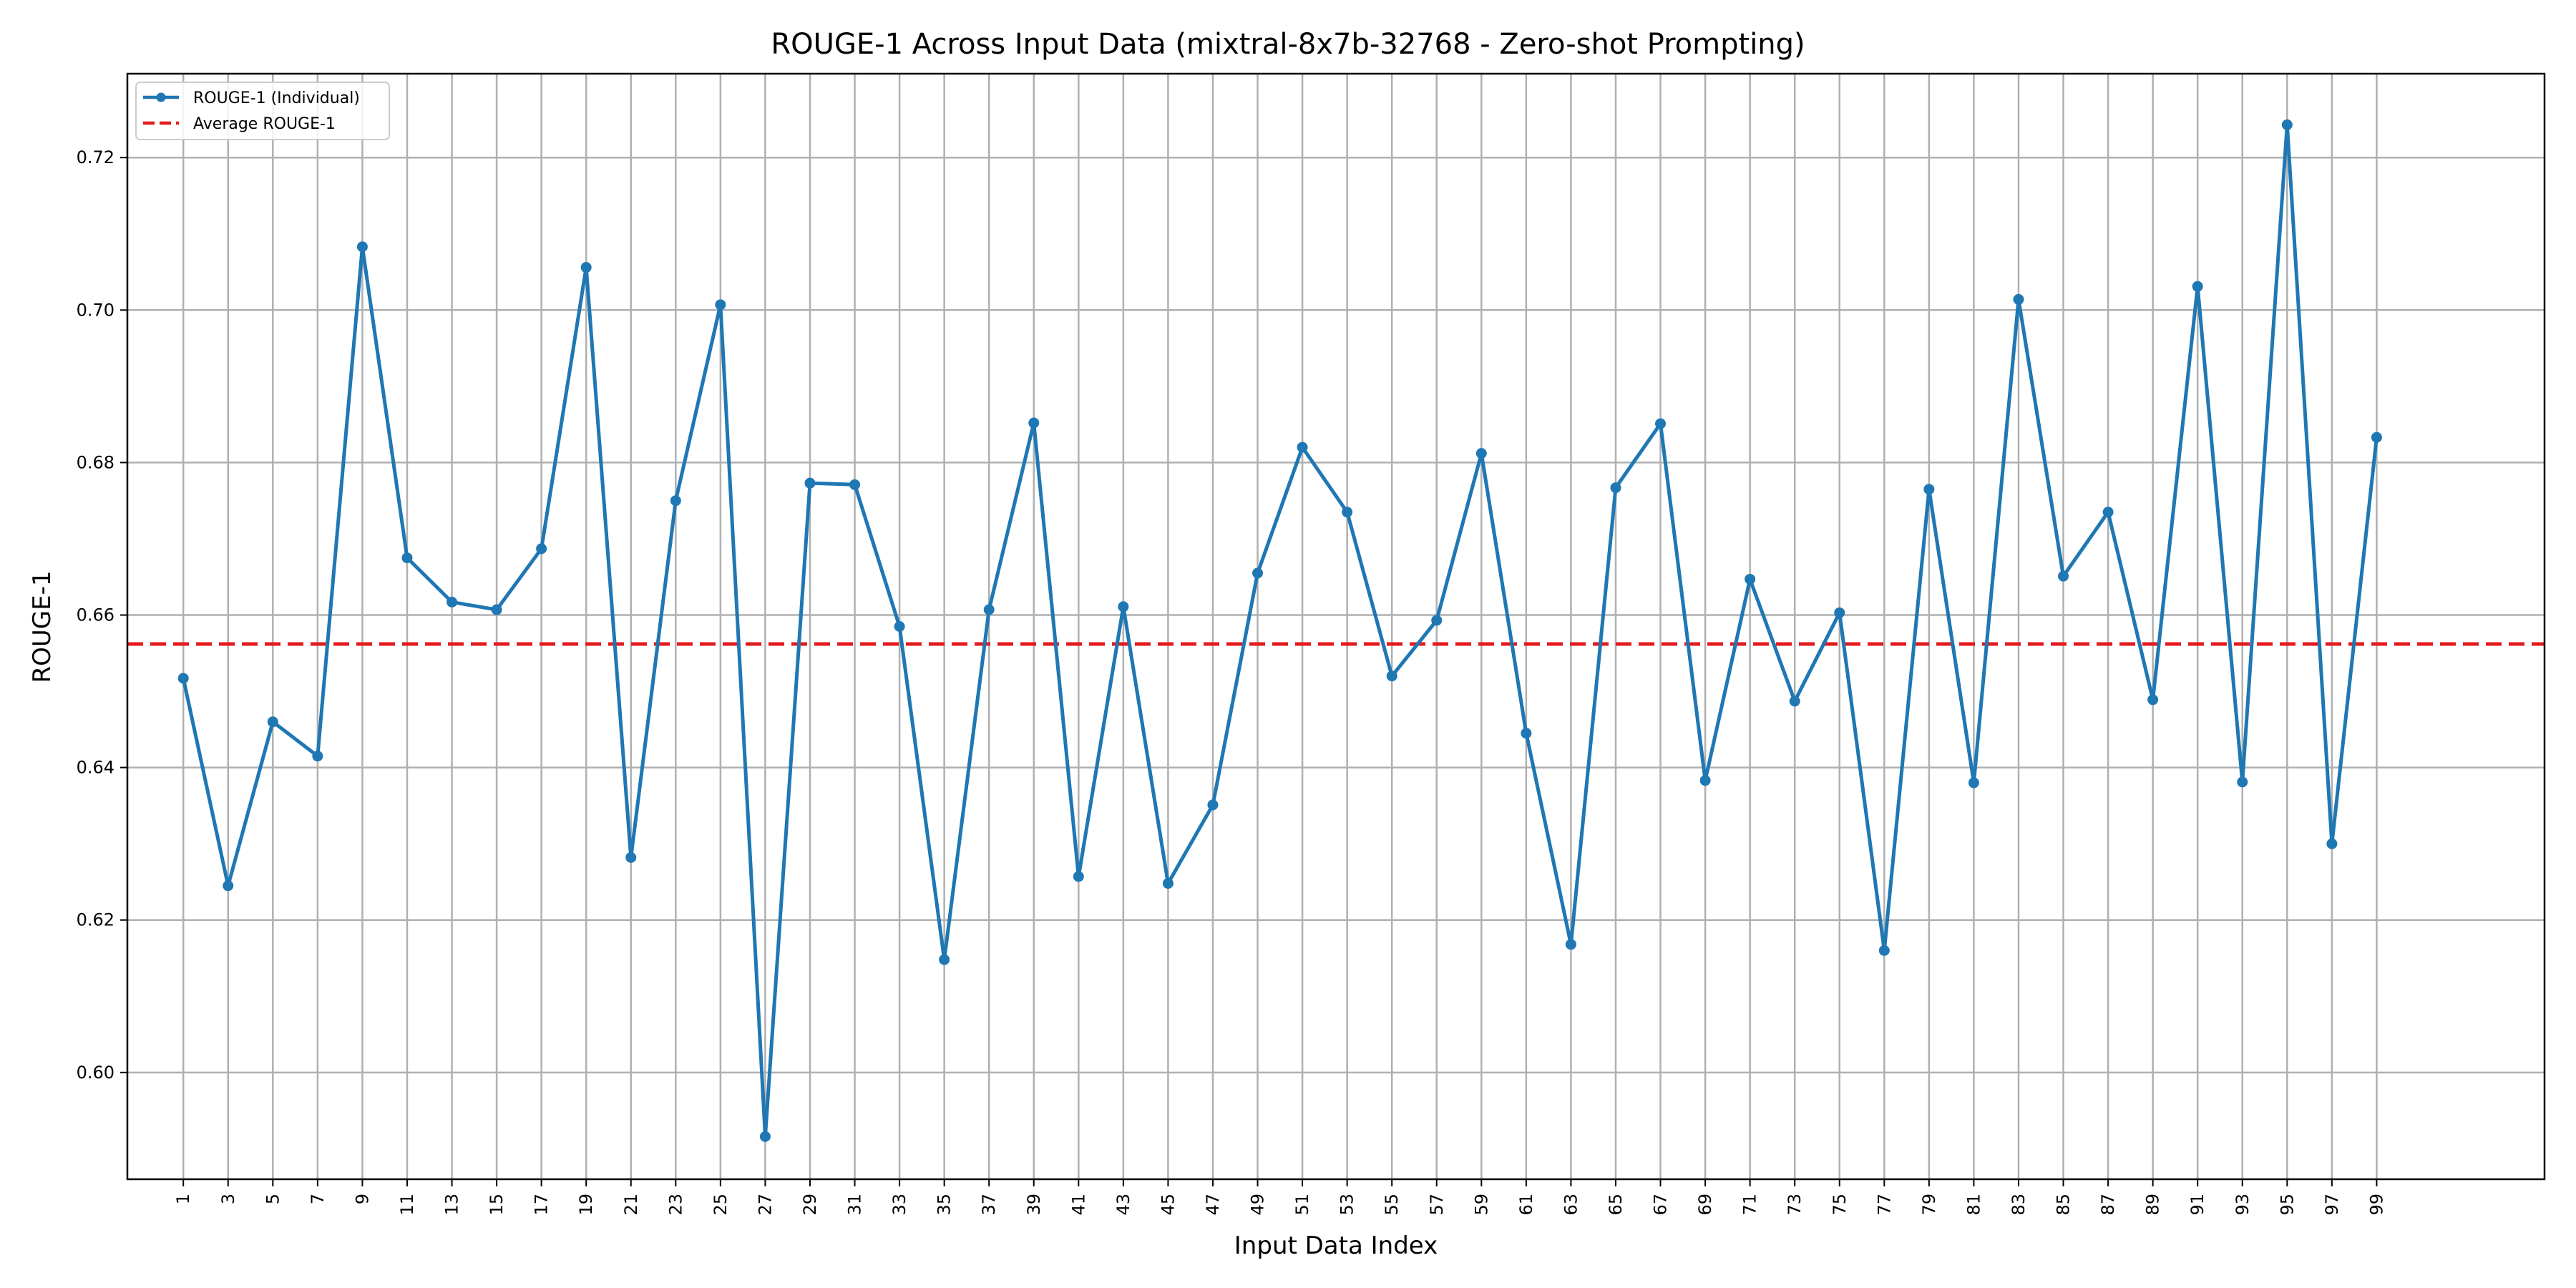  Describe the element at coordinates (989, 1205) in the screenshot. I see `x-tick-label: 37` at that location.